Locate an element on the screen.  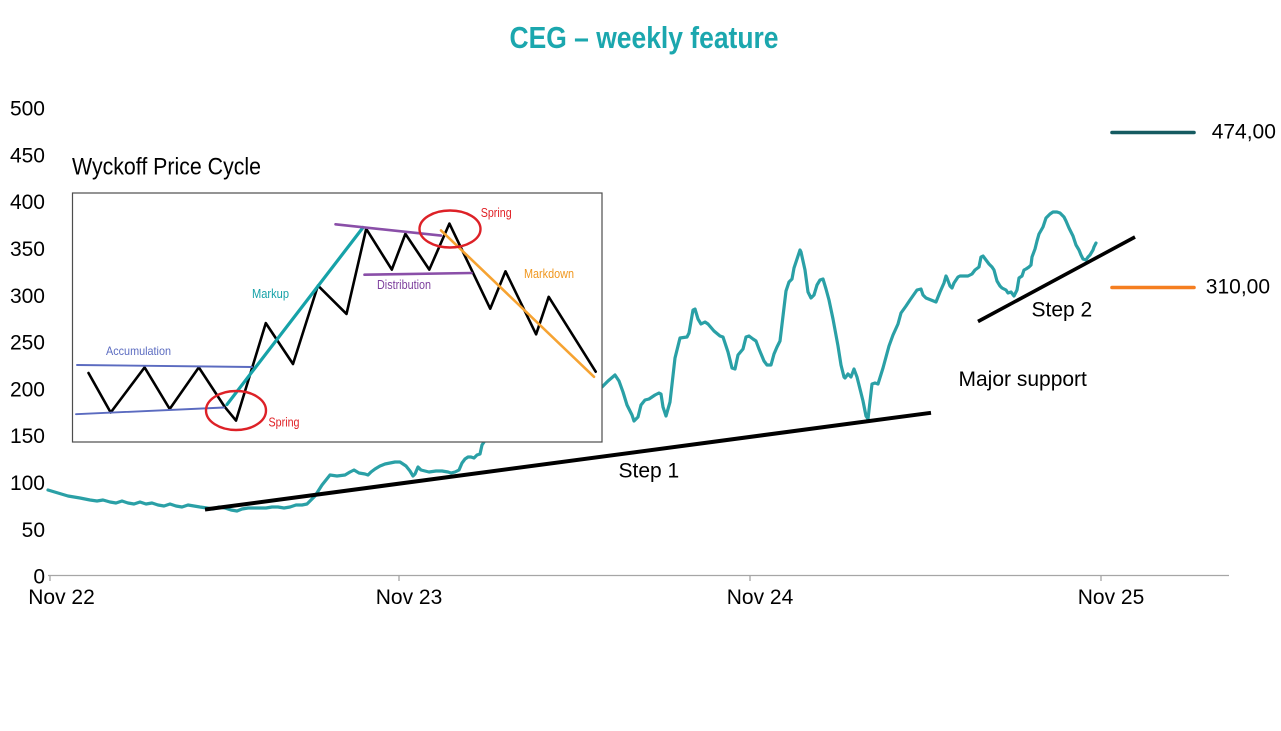
svg-text: 200 is located at coordinates (27, 389).